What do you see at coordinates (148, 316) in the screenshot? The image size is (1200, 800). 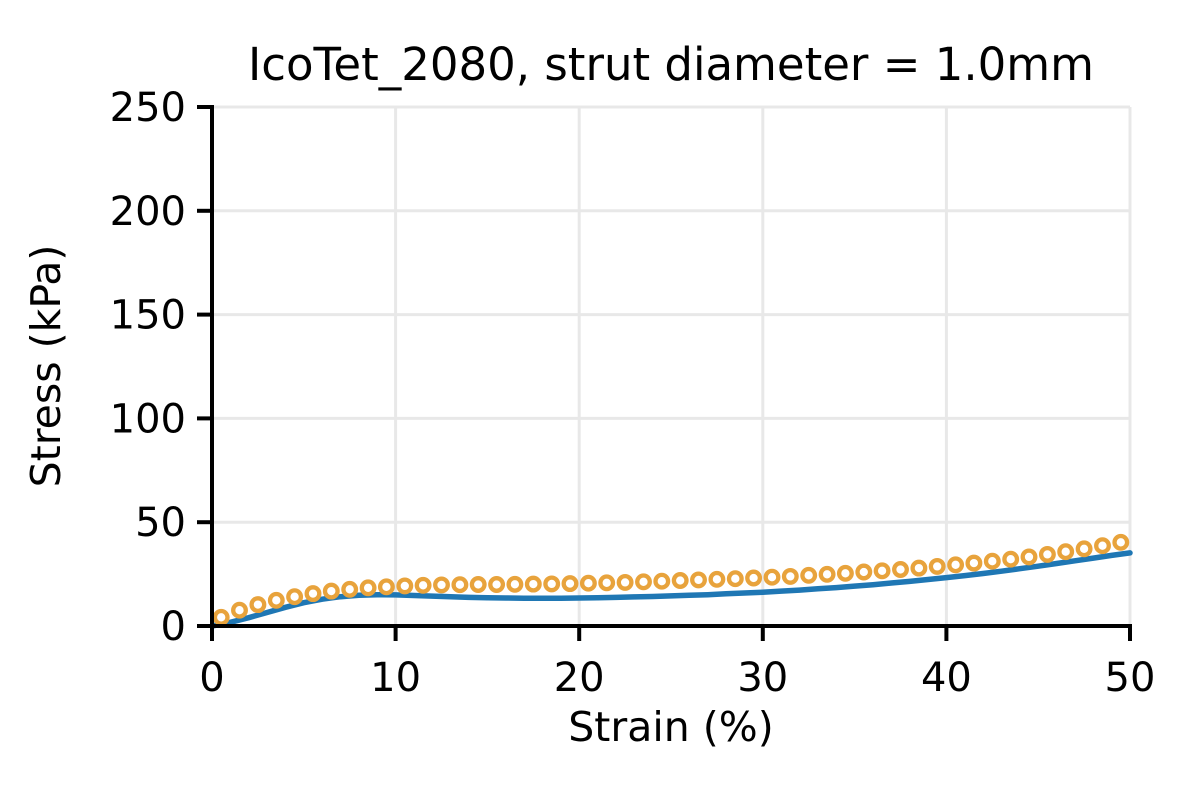 I see `y-tick-label: 150` at bounding box center [148, 316].